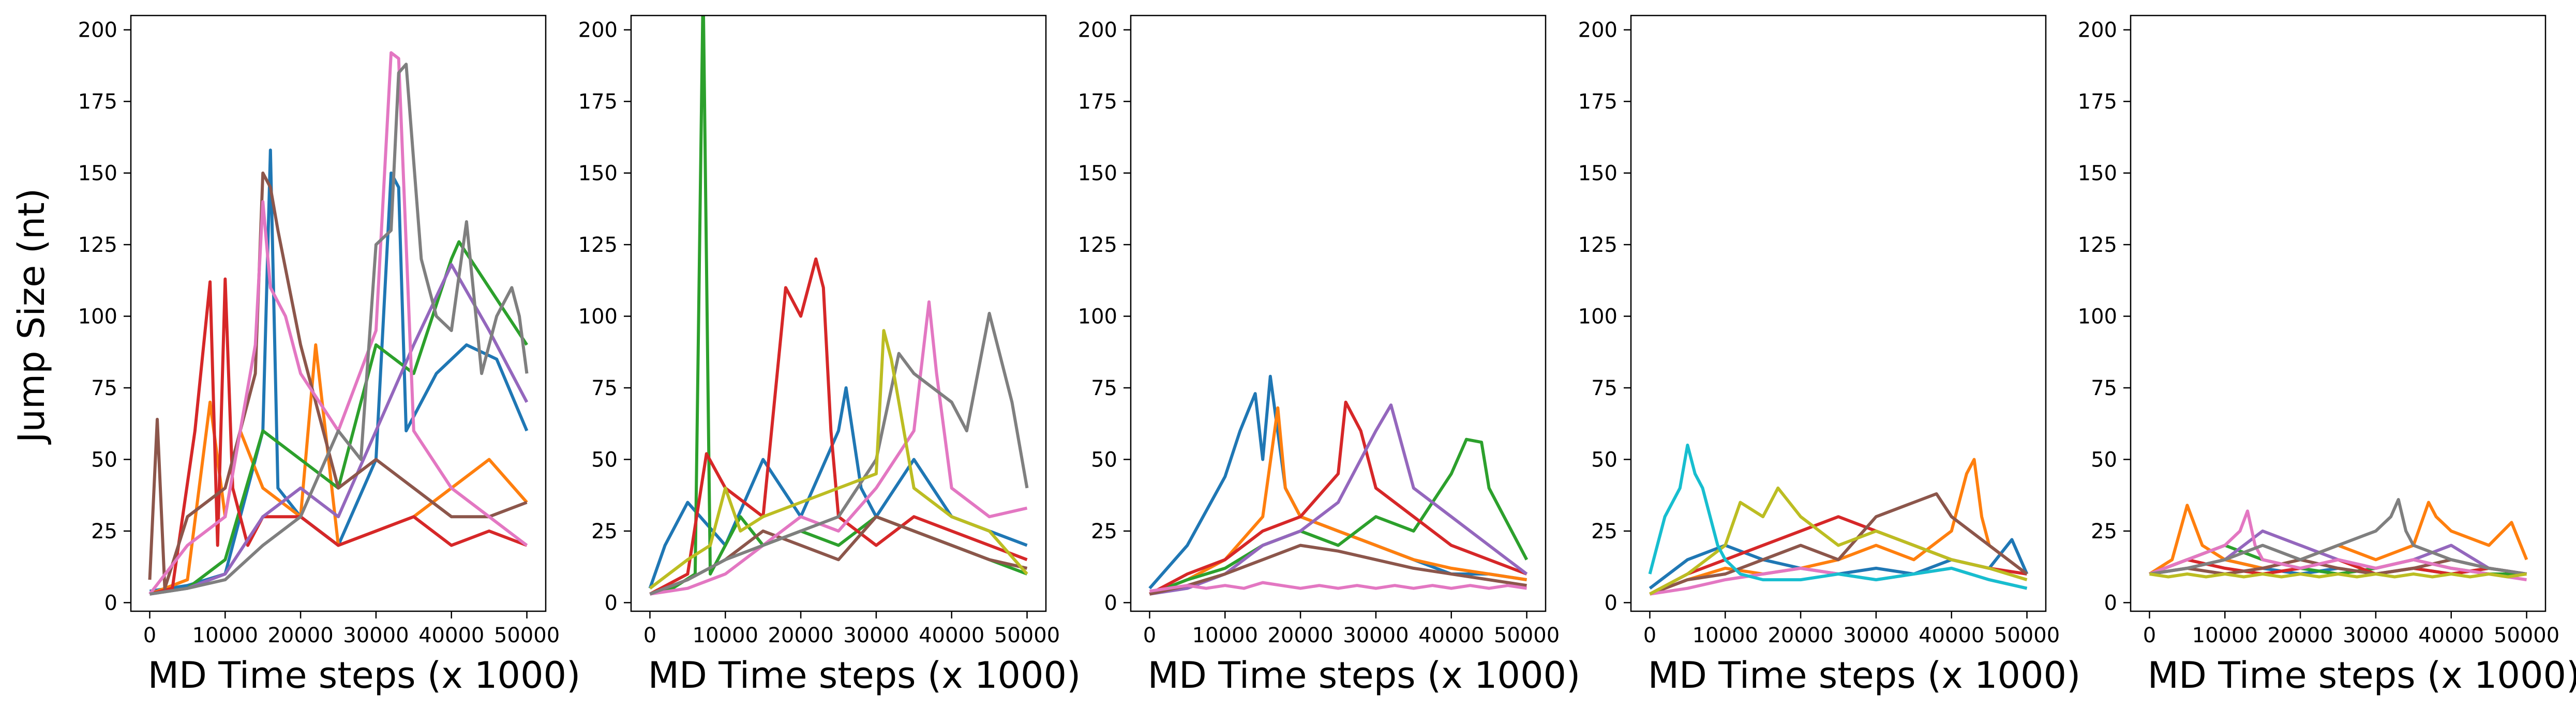  I want to click on y-axis-label: Jump Size (nt), so click(31, 317).